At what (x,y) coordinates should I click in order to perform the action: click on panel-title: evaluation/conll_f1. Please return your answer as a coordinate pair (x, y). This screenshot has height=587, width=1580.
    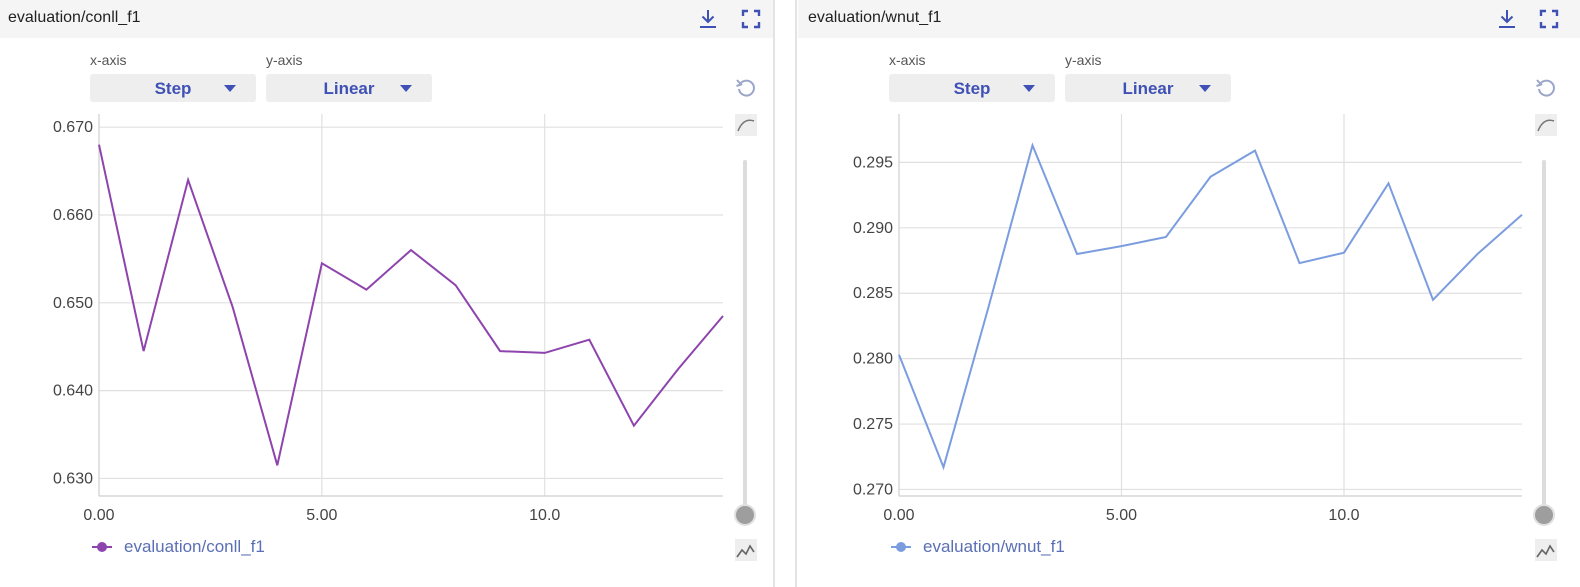
    Looking at the image, I should click on (74, 17).